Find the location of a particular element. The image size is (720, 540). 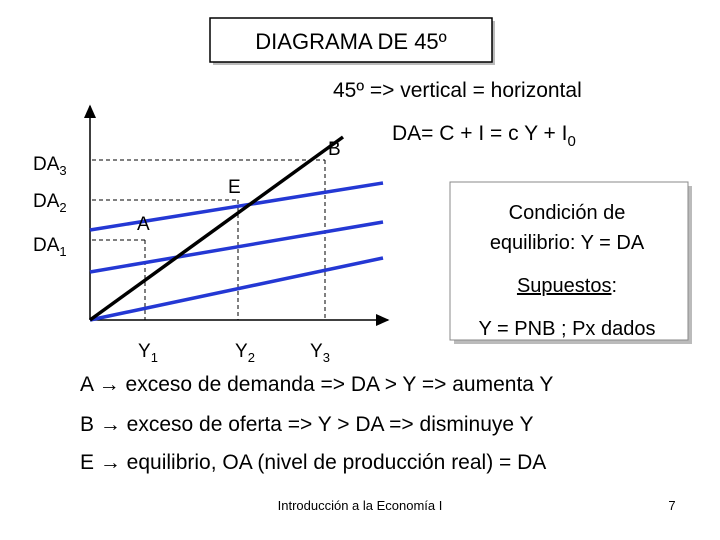

y-label: Y2 is located at coordinates (245, 353).